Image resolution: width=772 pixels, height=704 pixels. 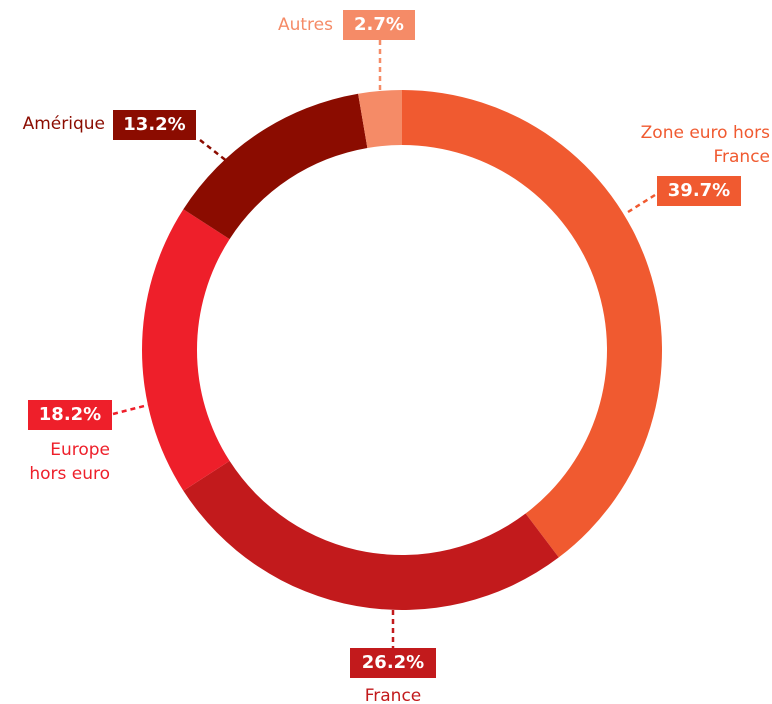 What do you see at coordinates (705, 145) in the screenshot?
I see `category-label: Zone euro hors France` at bounding box center [705, 145].